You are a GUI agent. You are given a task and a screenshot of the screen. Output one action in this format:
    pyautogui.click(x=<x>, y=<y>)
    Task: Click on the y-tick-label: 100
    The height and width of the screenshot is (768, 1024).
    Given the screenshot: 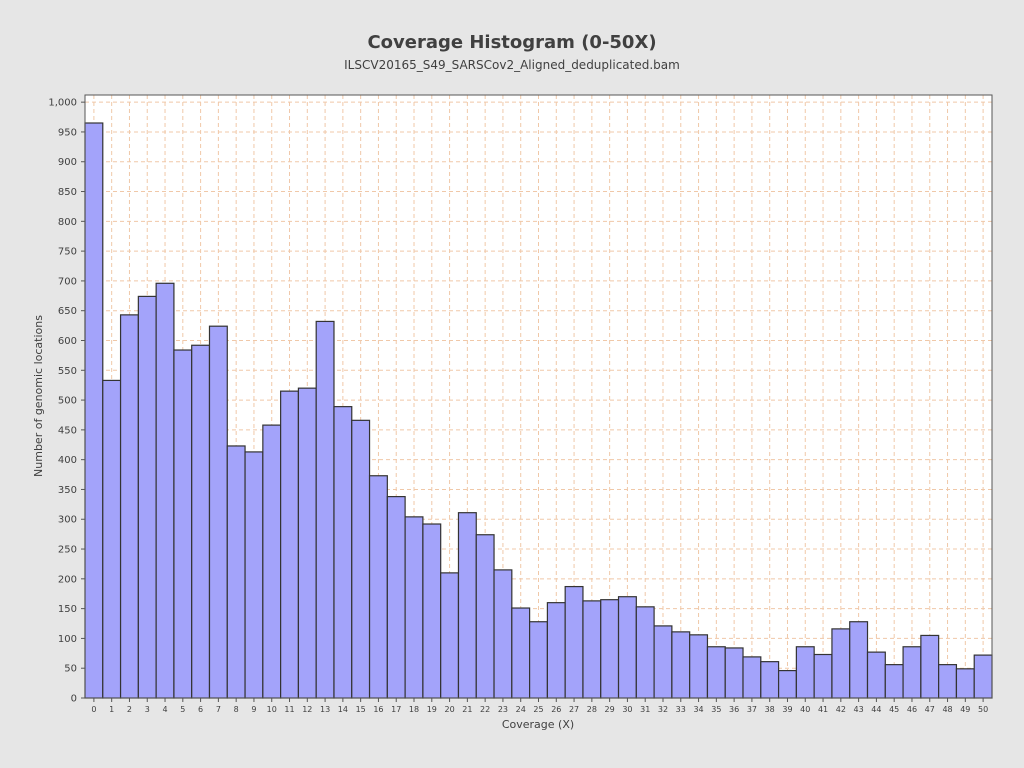 What is the action you would take?
    pyautogui.click(x=67, y=639)
    